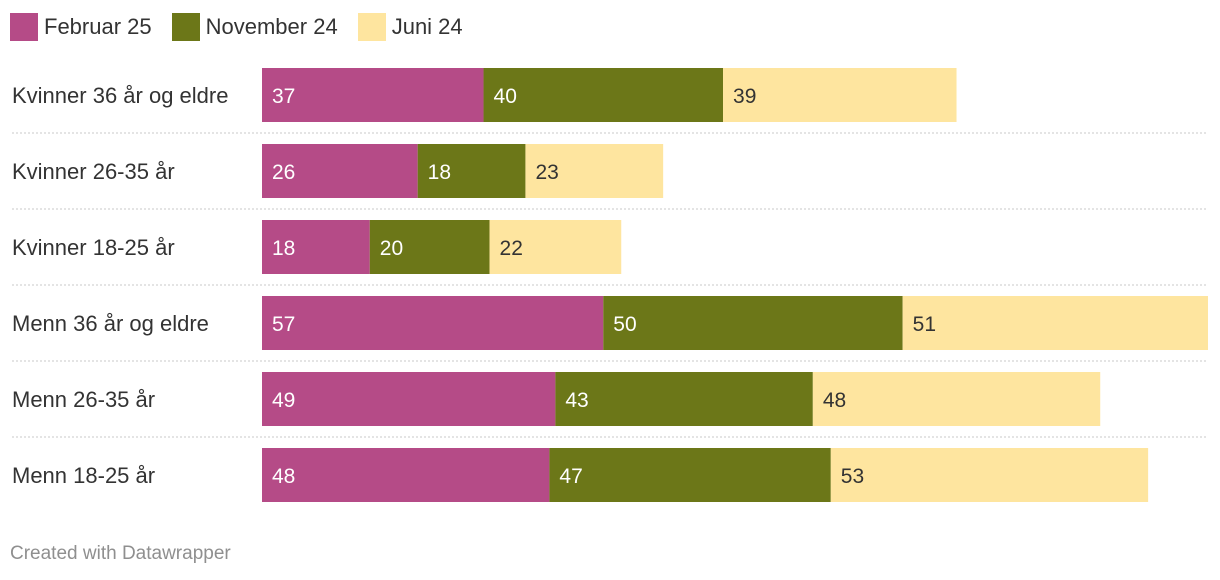  Describe the element at coordinates (924, 324) in the screenshot. I see `value-label-menn-36-ar-og-eldre-juni-24: 51` at that location.